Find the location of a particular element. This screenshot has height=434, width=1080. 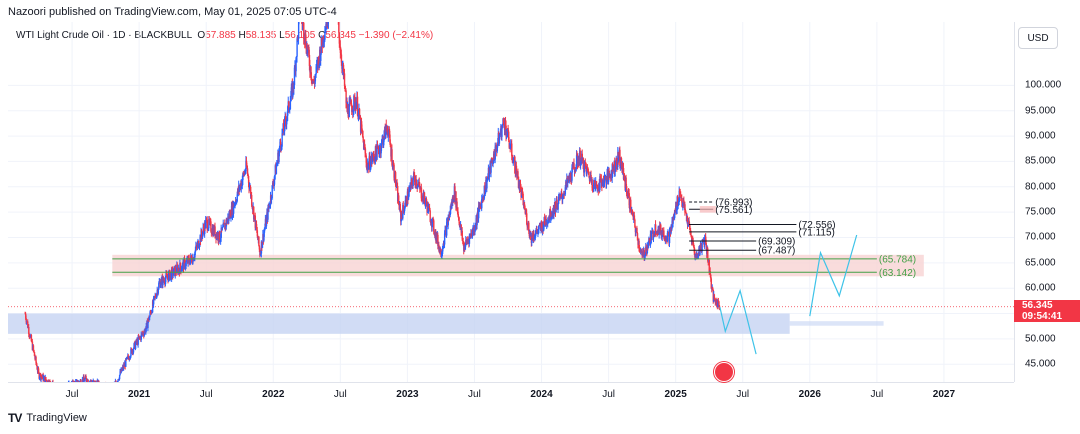

brand-name: TradingView is located at coordinates (56, 418).